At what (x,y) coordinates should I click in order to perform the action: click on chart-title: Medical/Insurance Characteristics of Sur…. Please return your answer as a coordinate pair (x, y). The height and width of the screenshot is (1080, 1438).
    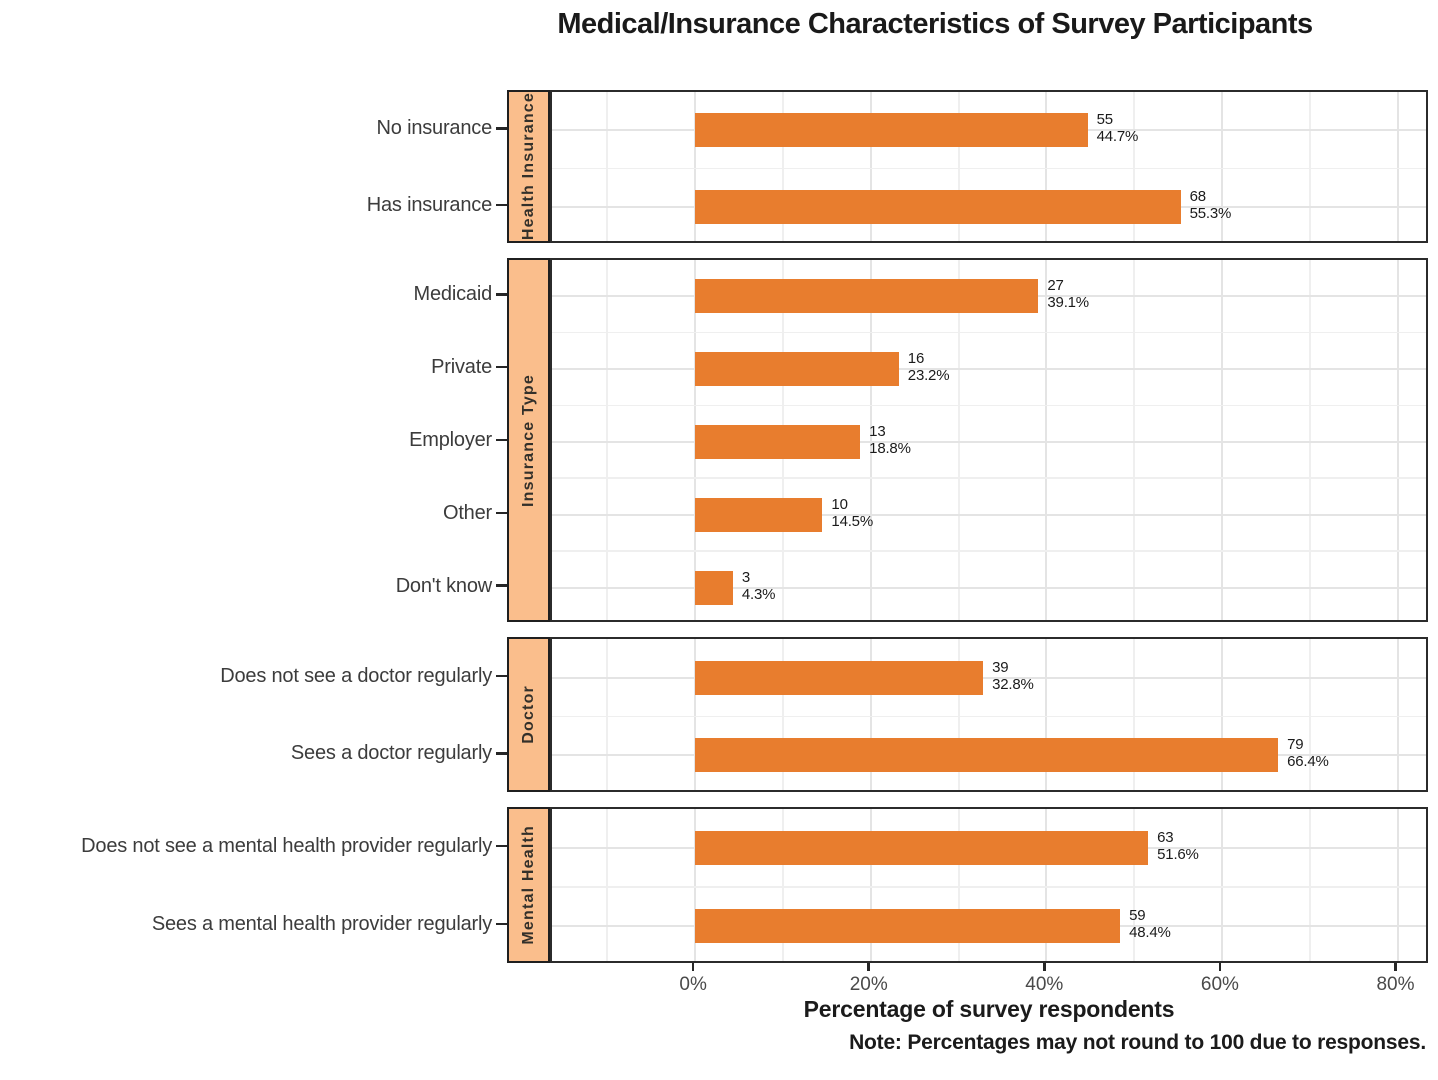
    Looking at the image, I should click on (935, 24).